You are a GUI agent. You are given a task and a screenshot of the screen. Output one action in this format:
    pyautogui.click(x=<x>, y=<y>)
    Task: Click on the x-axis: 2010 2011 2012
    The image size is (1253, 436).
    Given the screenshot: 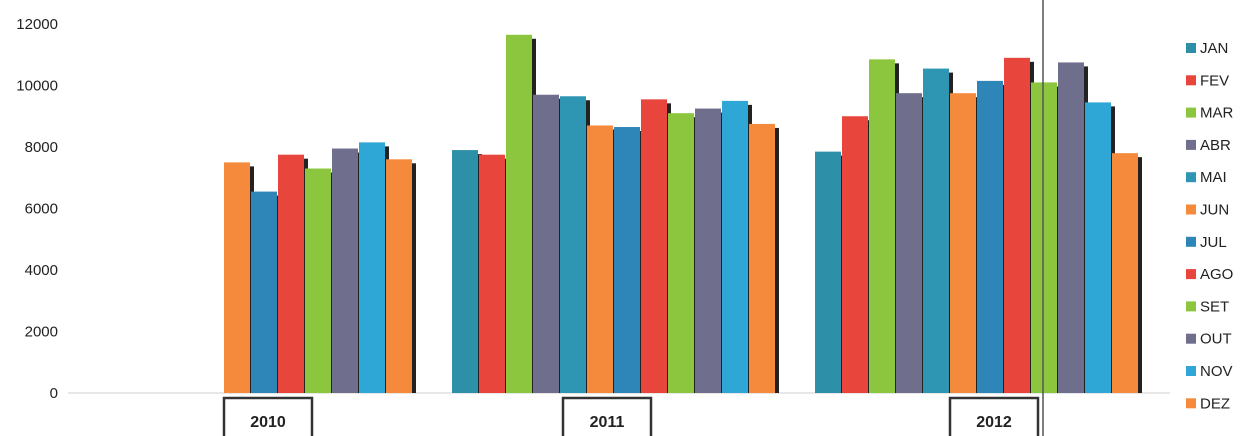 What is the action you would take?
    pyautogui.click(x=631, y=416)
    